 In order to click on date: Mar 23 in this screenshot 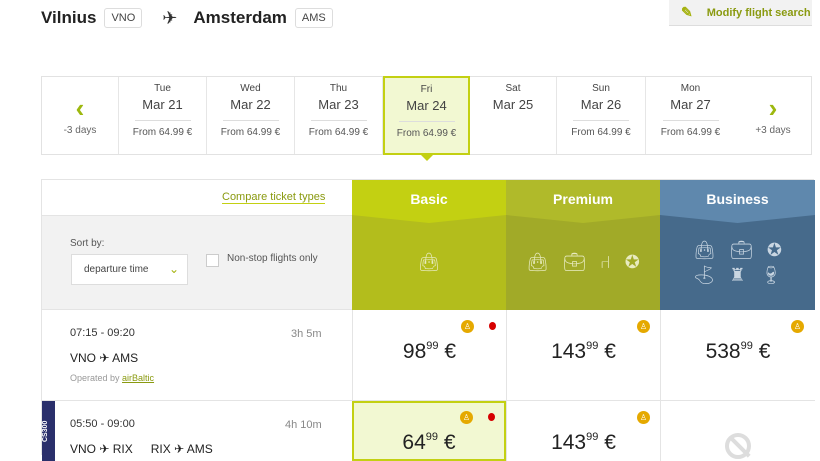, I will do `click(338, 104)`.